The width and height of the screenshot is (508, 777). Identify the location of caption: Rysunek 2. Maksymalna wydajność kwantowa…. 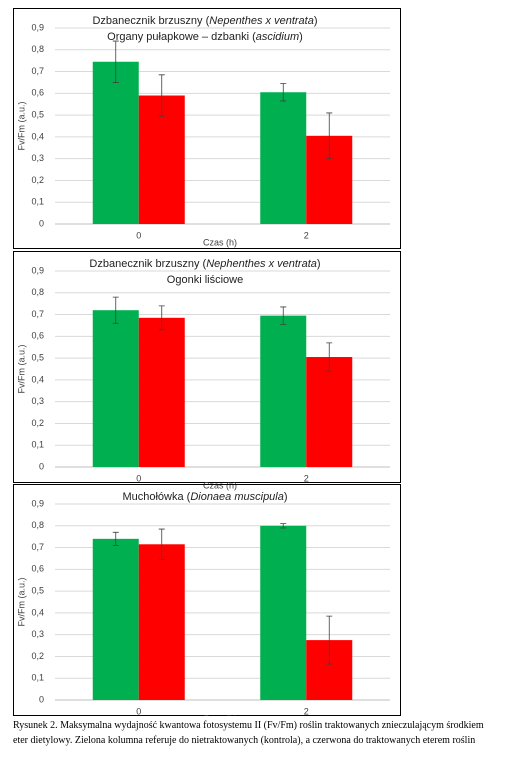
(248, 733).